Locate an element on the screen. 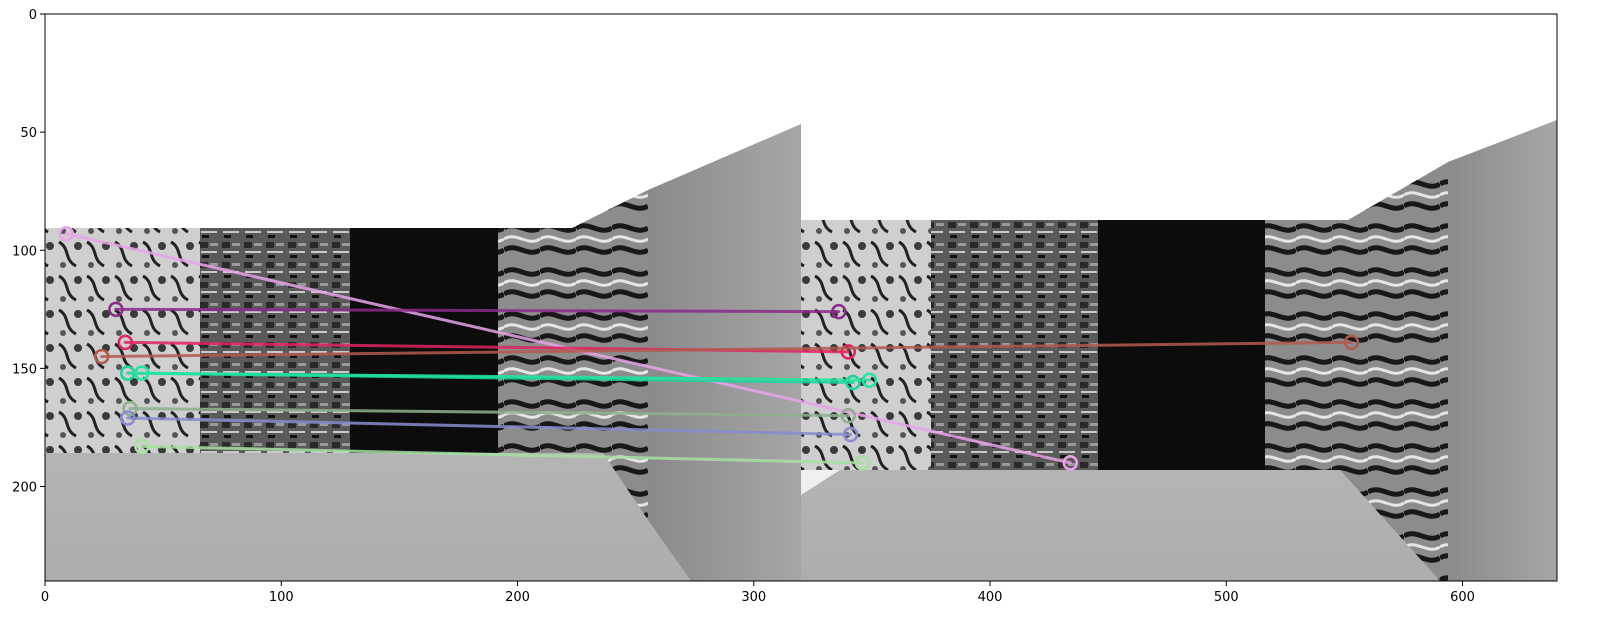  y-axis: 0 50 100 150 200 is located at coordinates (28, 252).